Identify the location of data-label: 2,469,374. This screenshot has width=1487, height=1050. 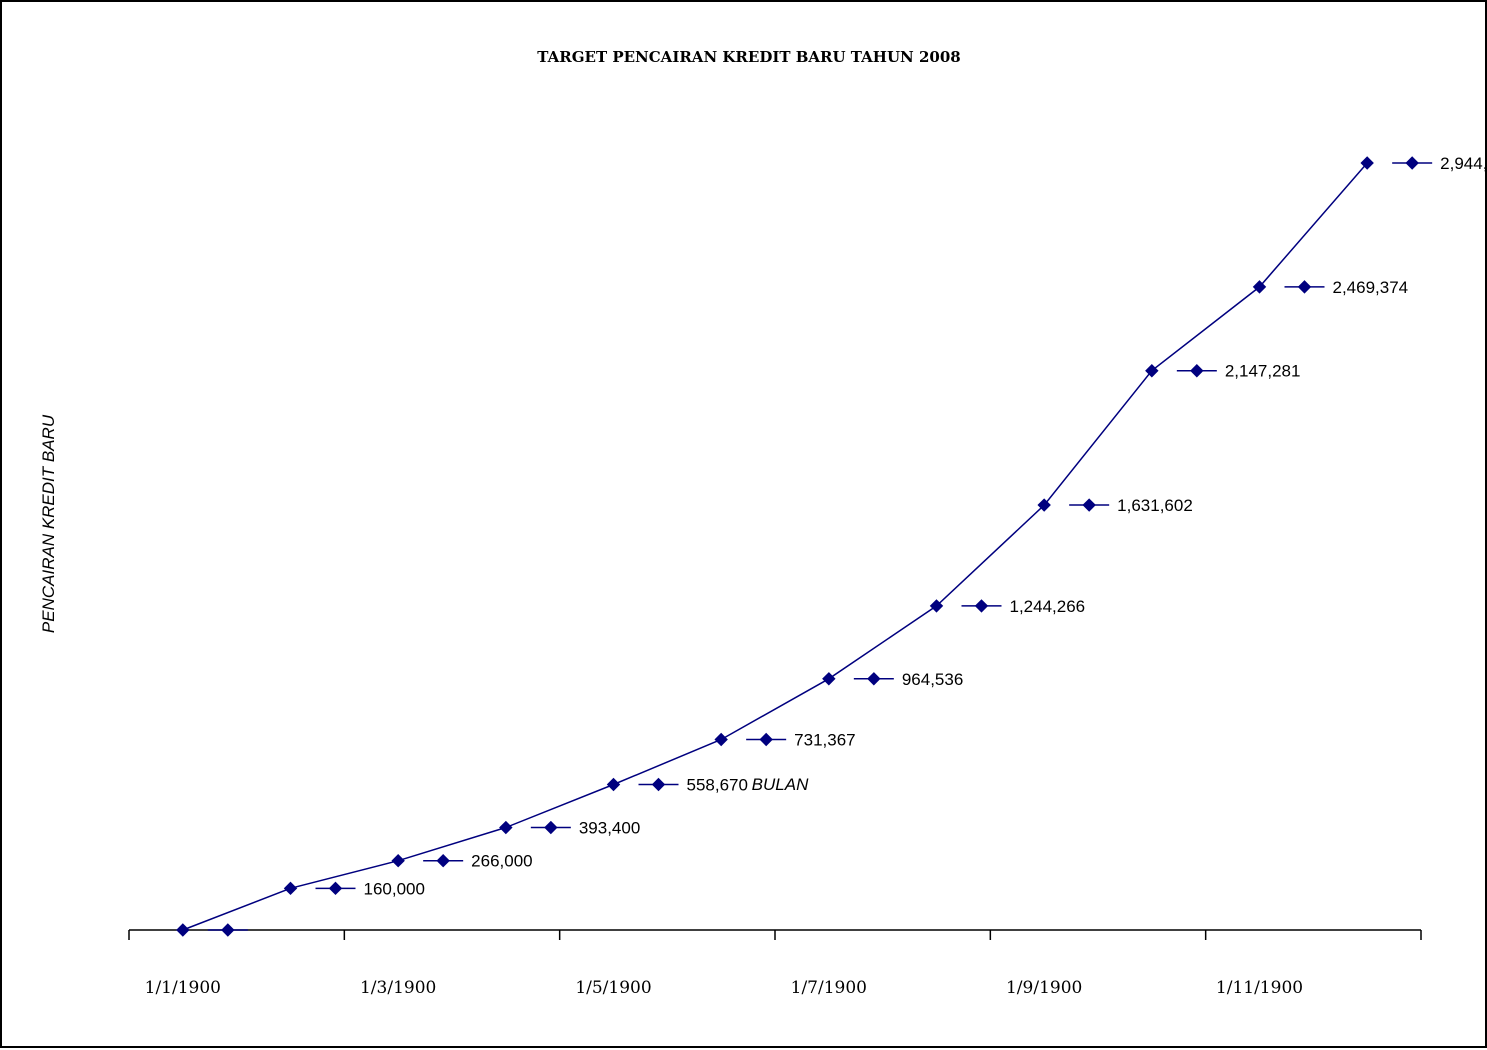
(1371, 287).